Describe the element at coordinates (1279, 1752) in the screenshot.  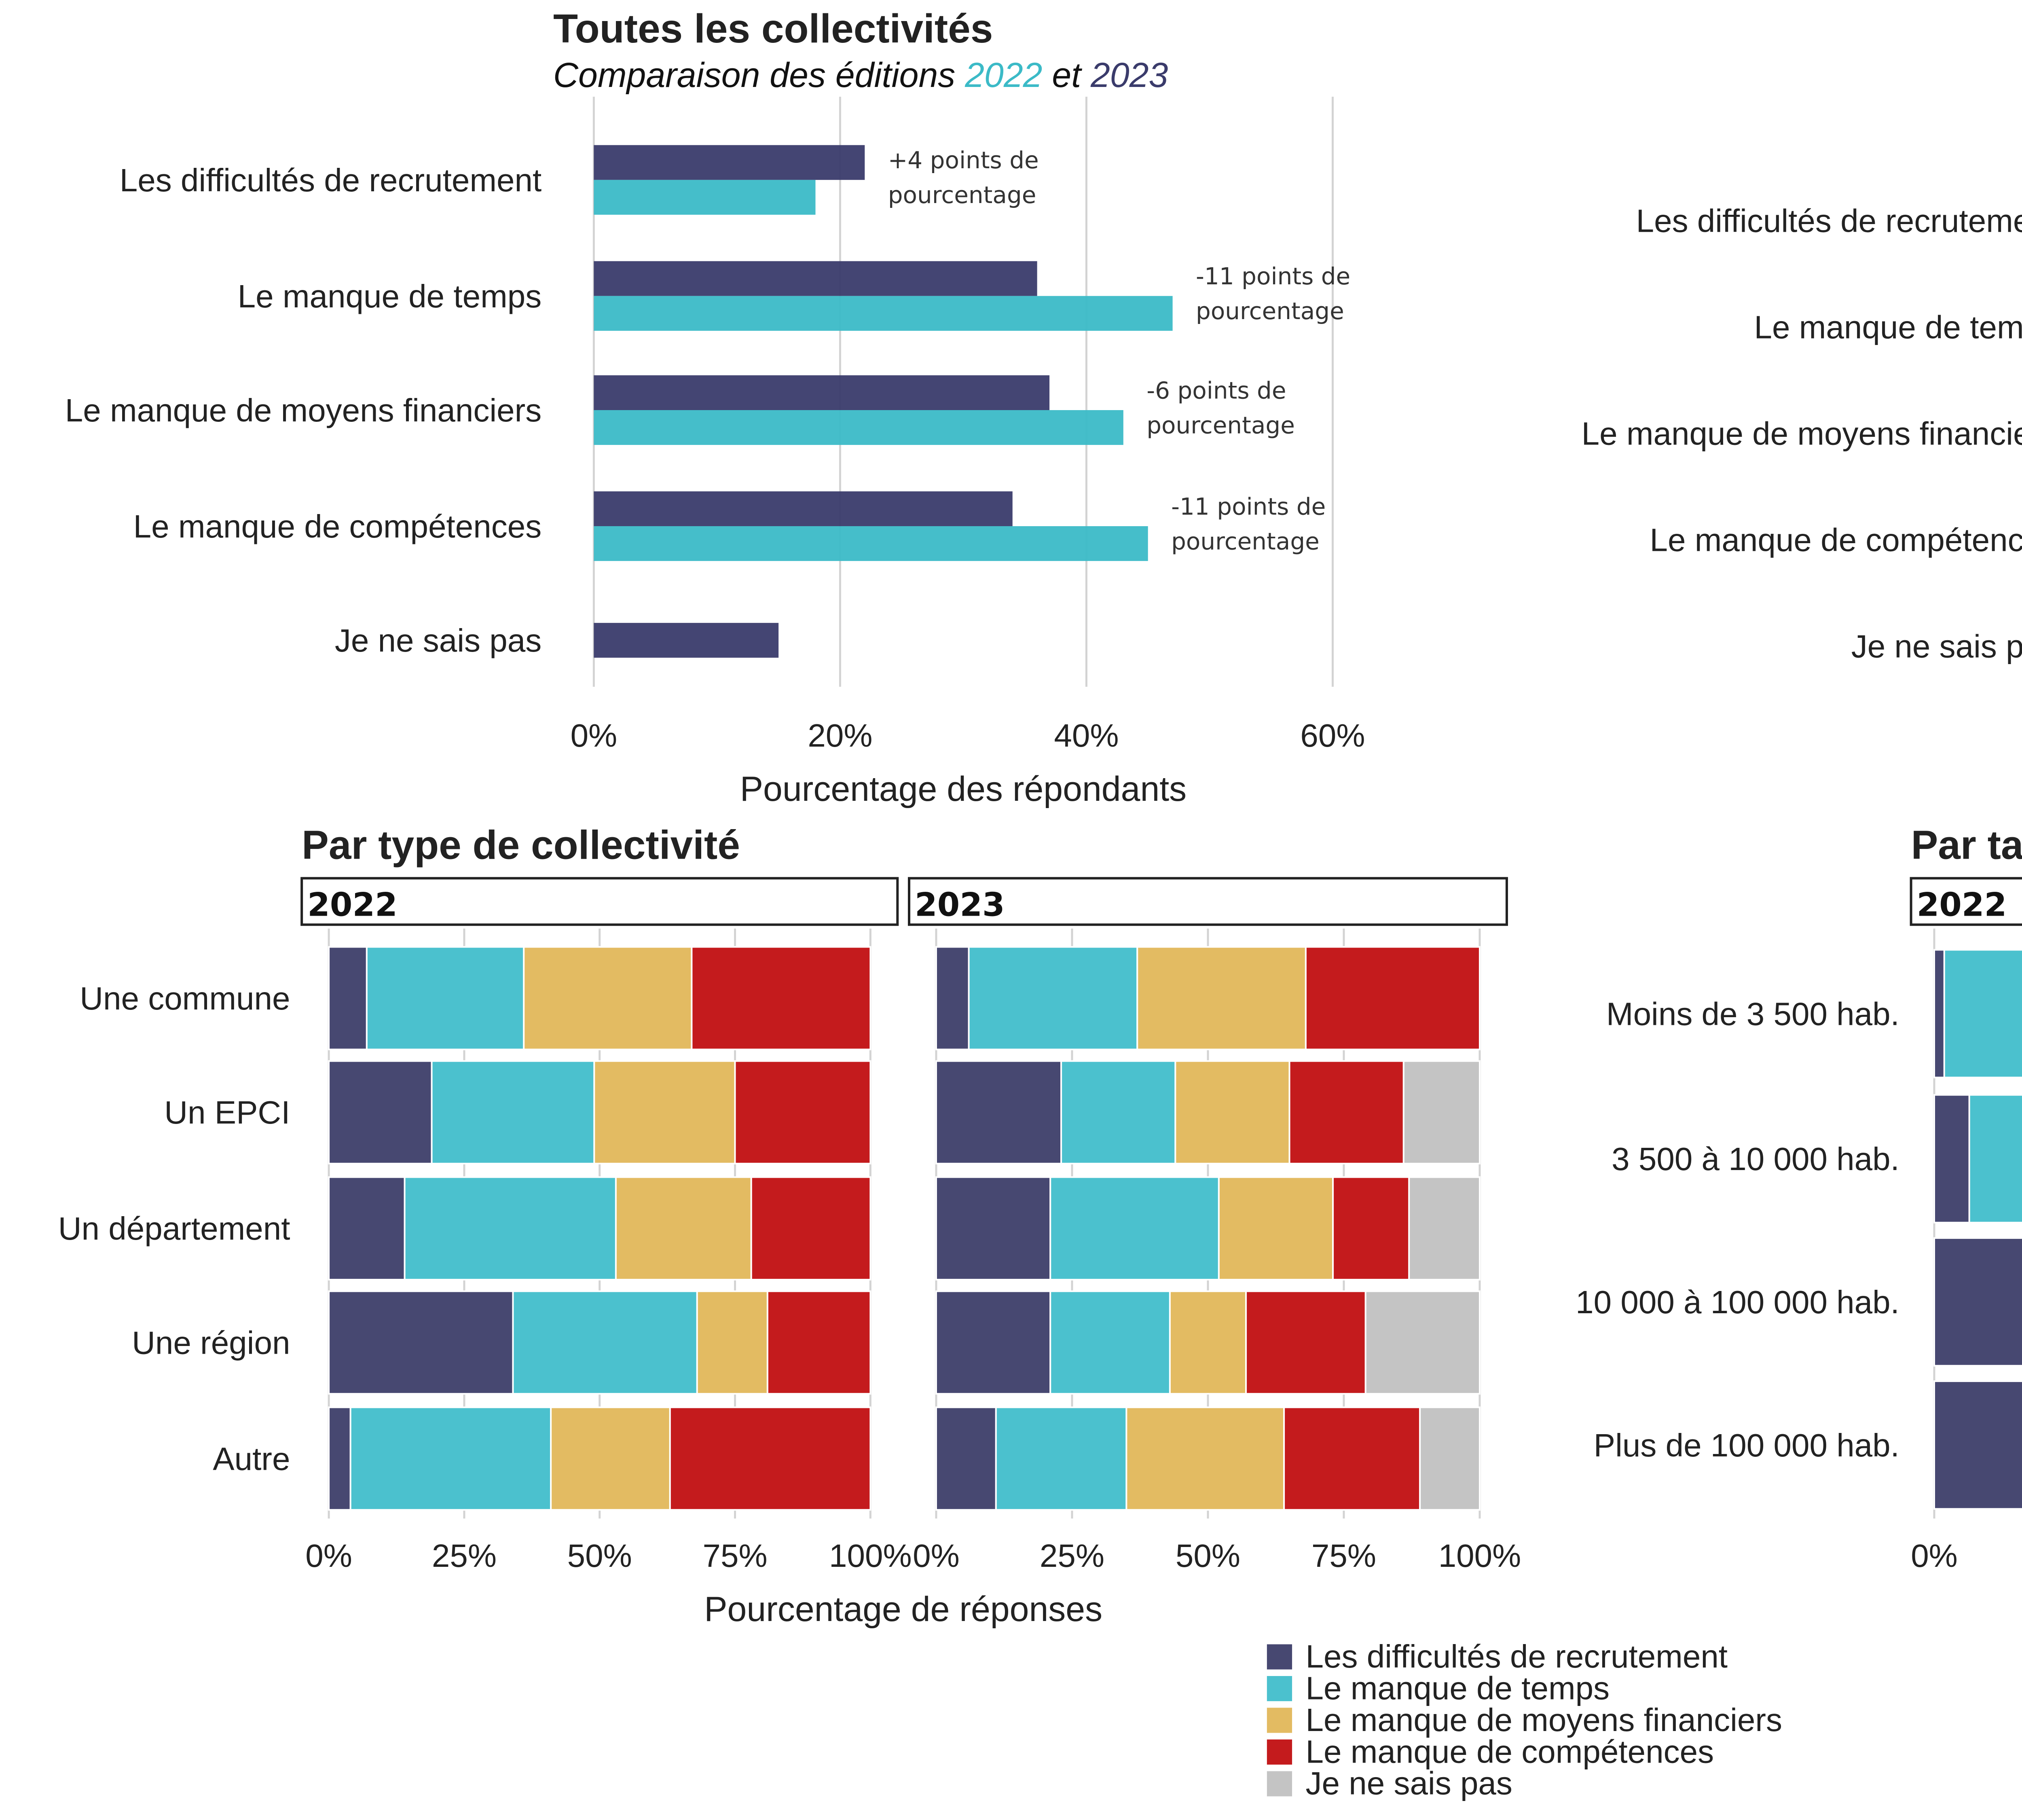
I see `legend-swatch-competences` at that location.